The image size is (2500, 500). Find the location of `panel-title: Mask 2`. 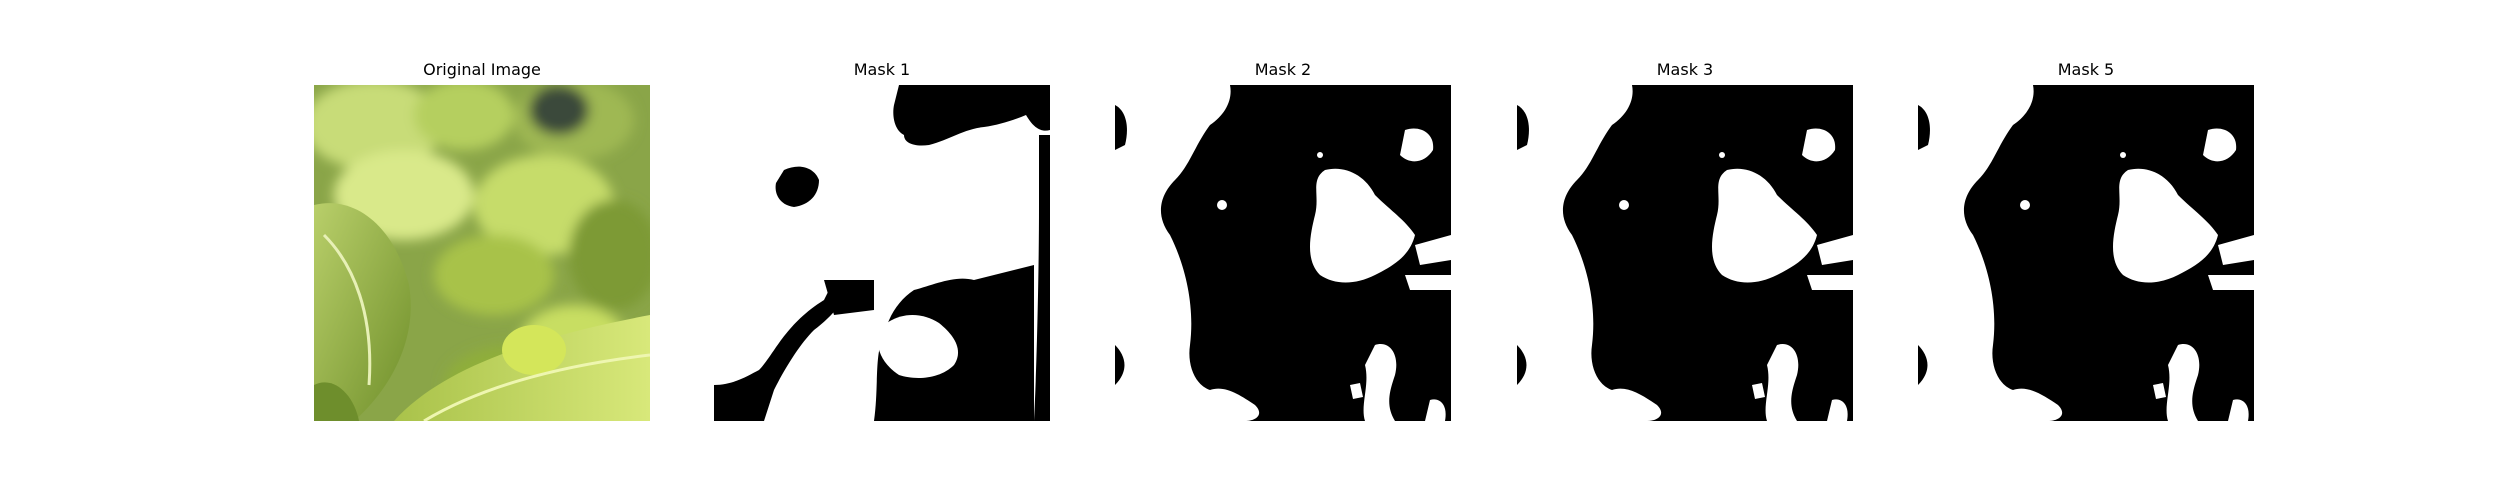

panel-title: Mask 2 is located at coordinates (1283, 69).